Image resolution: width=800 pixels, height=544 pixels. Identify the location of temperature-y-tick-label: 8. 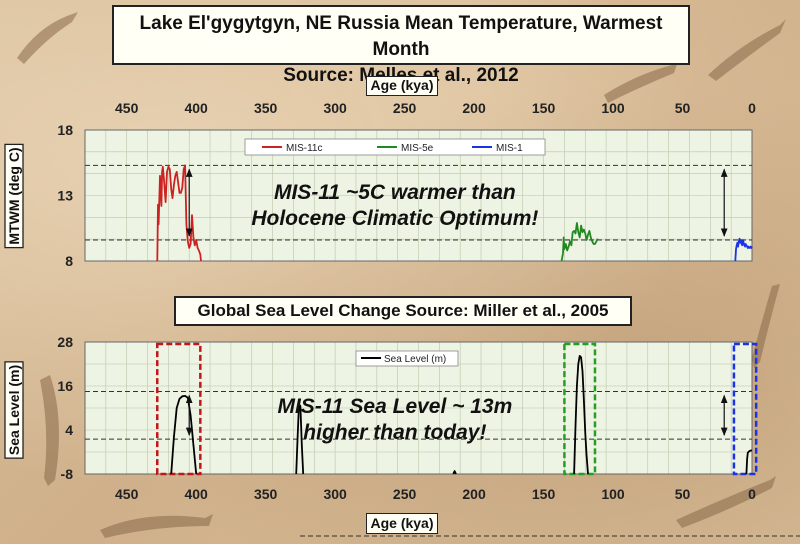
(69, 261).